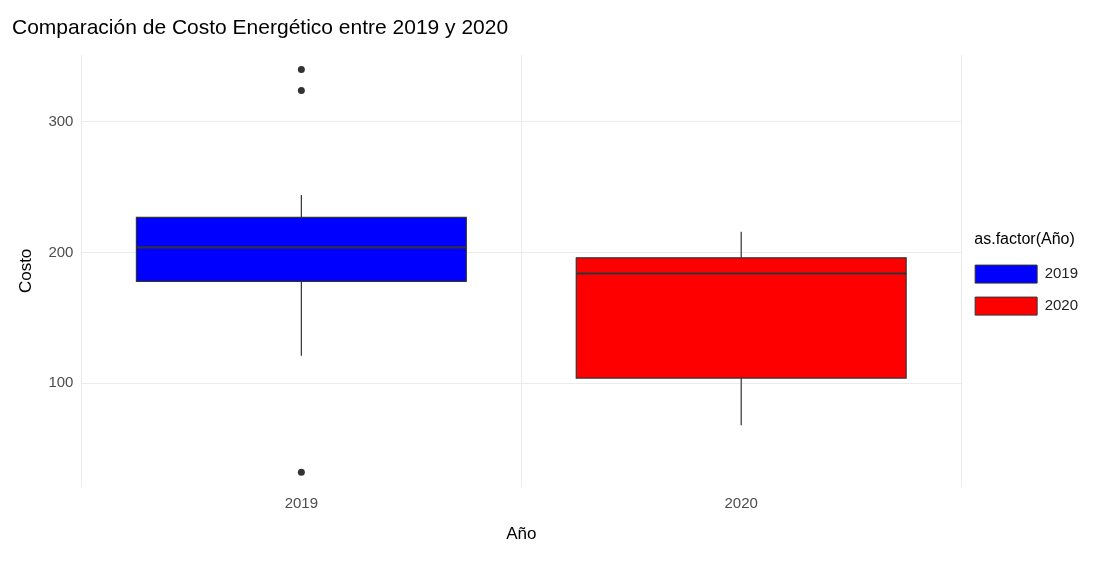  What do you see at coordinates (61, 251) in the screenshot?
I see `y-tick-label: 200` at bounding box center [61, 251].